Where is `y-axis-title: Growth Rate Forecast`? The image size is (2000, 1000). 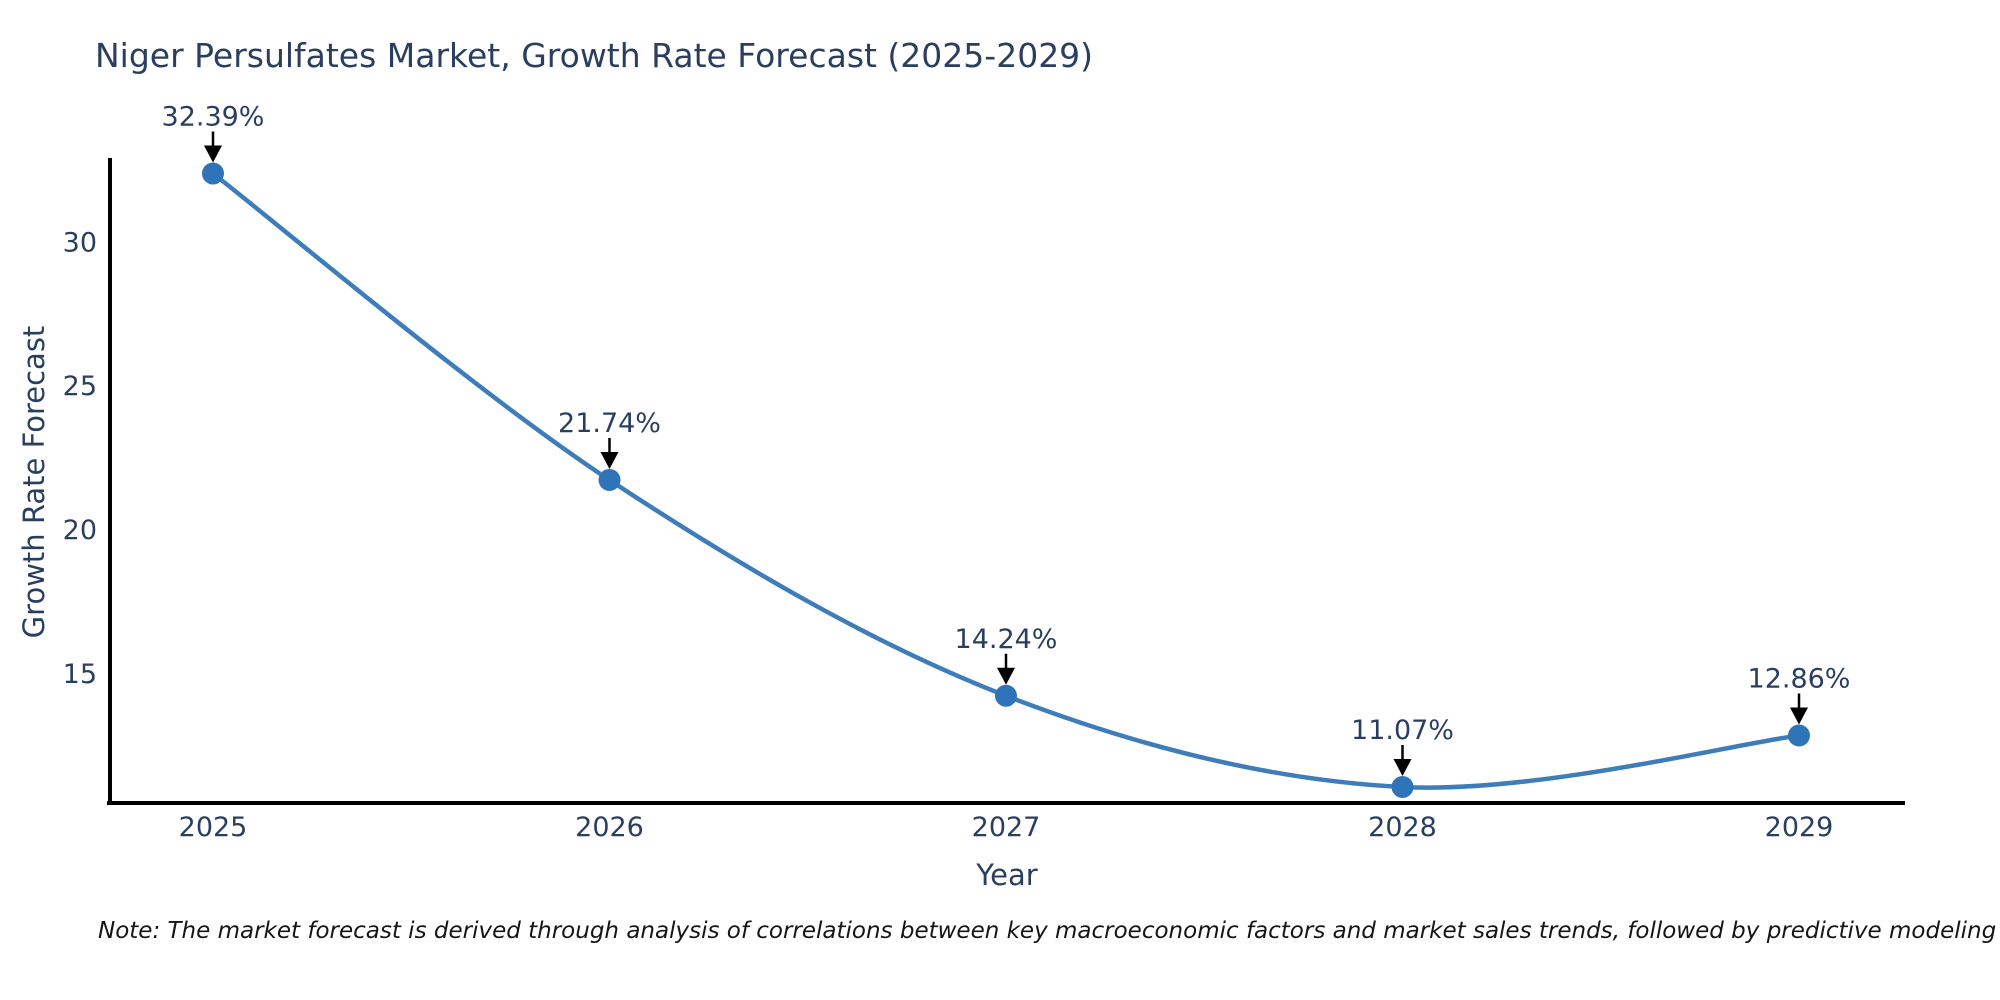
y-axis-title: Growth Rate Forecast is located at coordinates (34, 482).